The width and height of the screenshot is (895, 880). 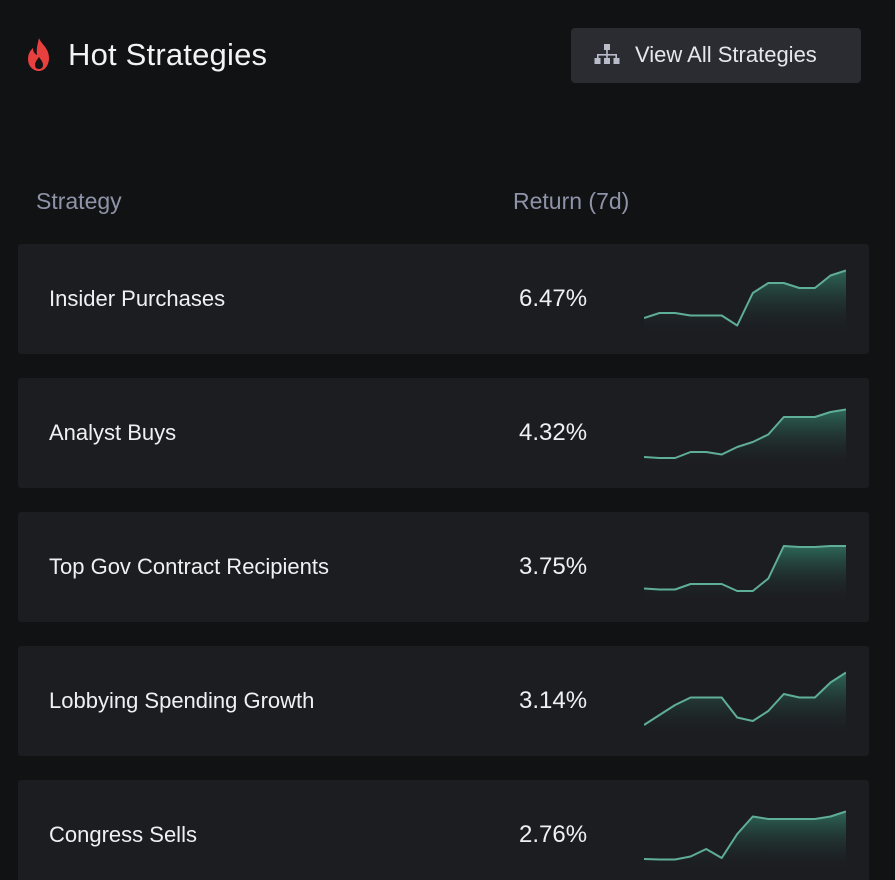 I want to click on strategy-name: Congress Sells, so click(x=123, y=834).